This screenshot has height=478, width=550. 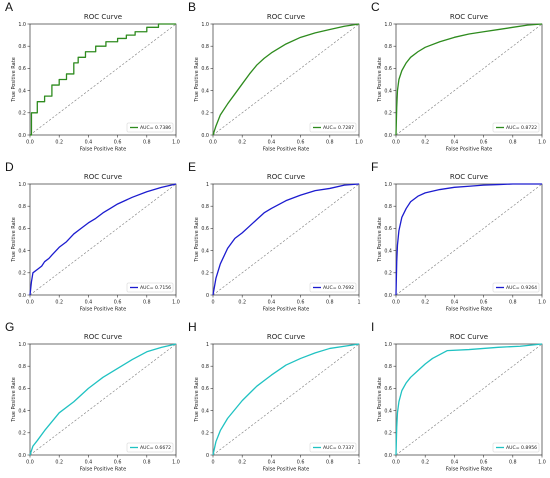 What do you see at coordinates (375, 167) in the screenshot?
I see `panel-letter: F` at bounding box center [375, 167].